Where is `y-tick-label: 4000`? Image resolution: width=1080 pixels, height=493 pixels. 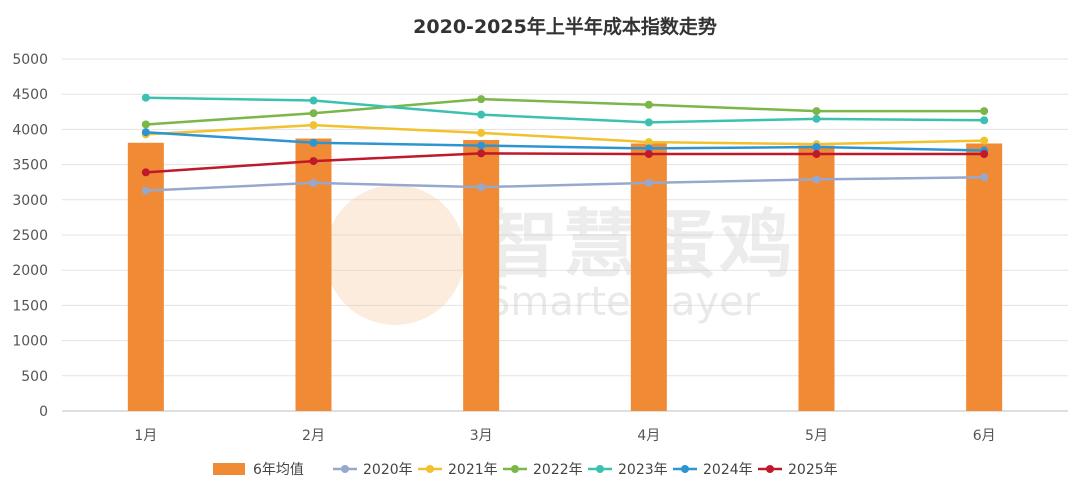
y-tick-label: 4000 is located at coordinates (30, 130).